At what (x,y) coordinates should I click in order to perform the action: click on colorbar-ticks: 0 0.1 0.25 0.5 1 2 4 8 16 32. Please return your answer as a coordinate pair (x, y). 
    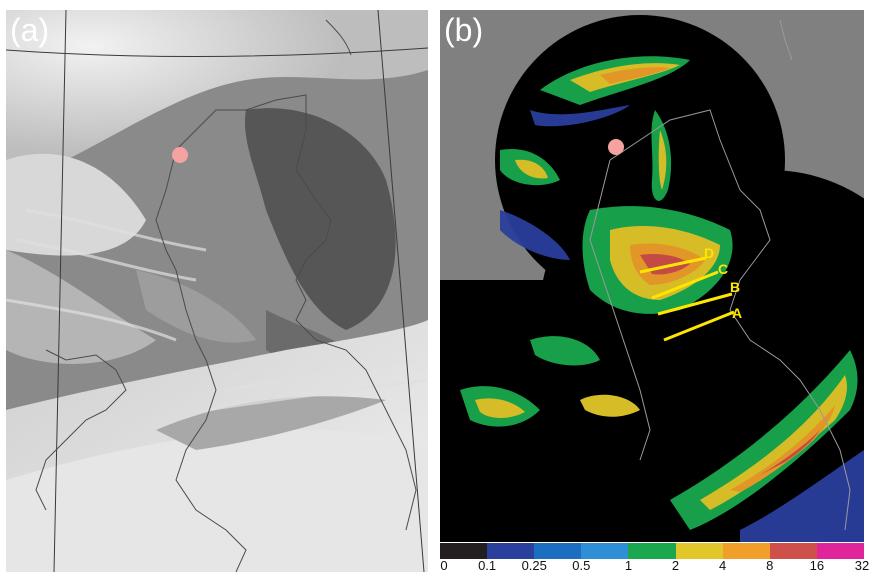
    Looking at the image, I should click on (655, 566).